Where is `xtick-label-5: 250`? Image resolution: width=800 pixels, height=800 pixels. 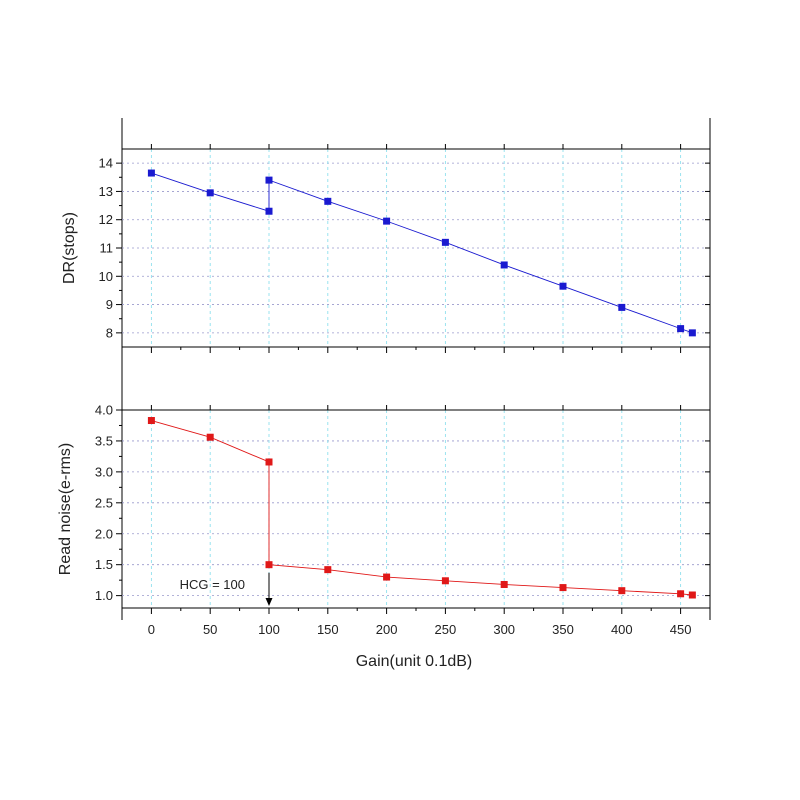
xtick-label-5: 250 is located at coordinates (446, 629).